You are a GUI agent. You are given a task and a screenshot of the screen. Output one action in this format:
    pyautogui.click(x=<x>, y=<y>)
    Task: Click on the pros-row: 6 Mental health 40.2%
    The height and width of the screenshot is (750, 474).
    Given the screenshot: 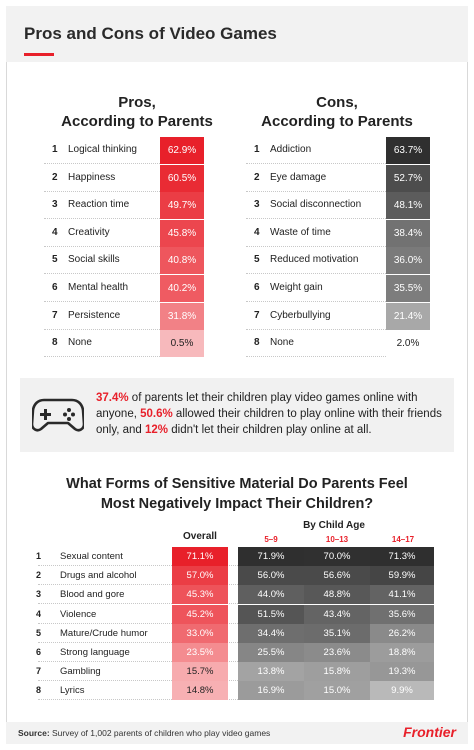 What is the action you would take?
    pyautogui.click(x=124, y=288)
    